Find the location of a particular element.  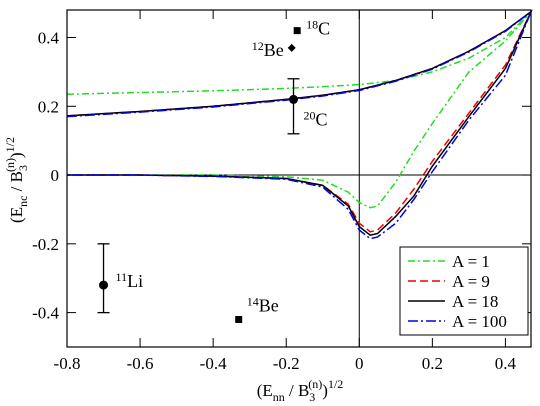

isotope-element: Li is located at coordinates (135, 281).